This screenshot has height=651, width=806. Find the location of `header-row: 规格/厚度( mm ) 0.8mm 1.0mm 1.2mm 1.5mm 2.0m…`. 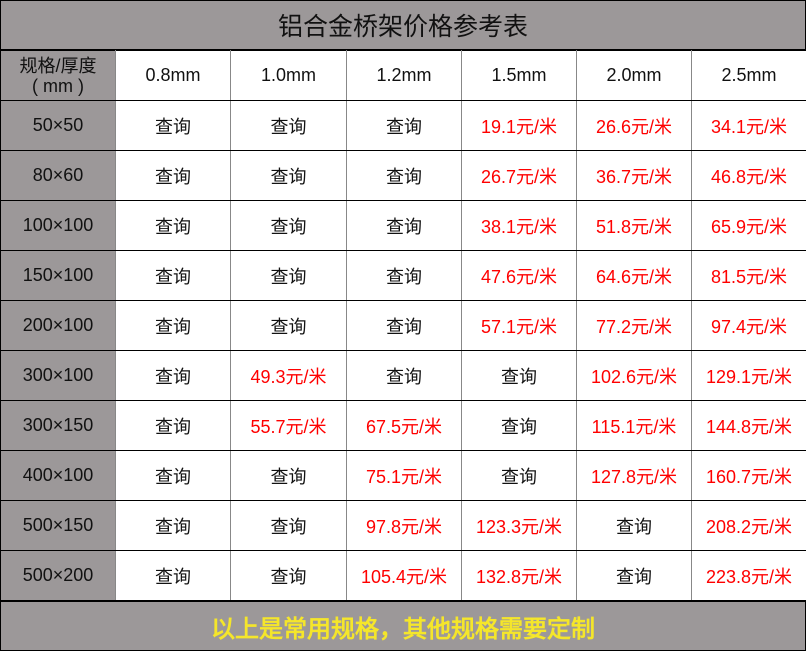

header-row: 规格/厚度( mm ) 0.8mm 1.0mm 1.2mm 1.5mm 2.0m… is located at coordinates (403, 76).